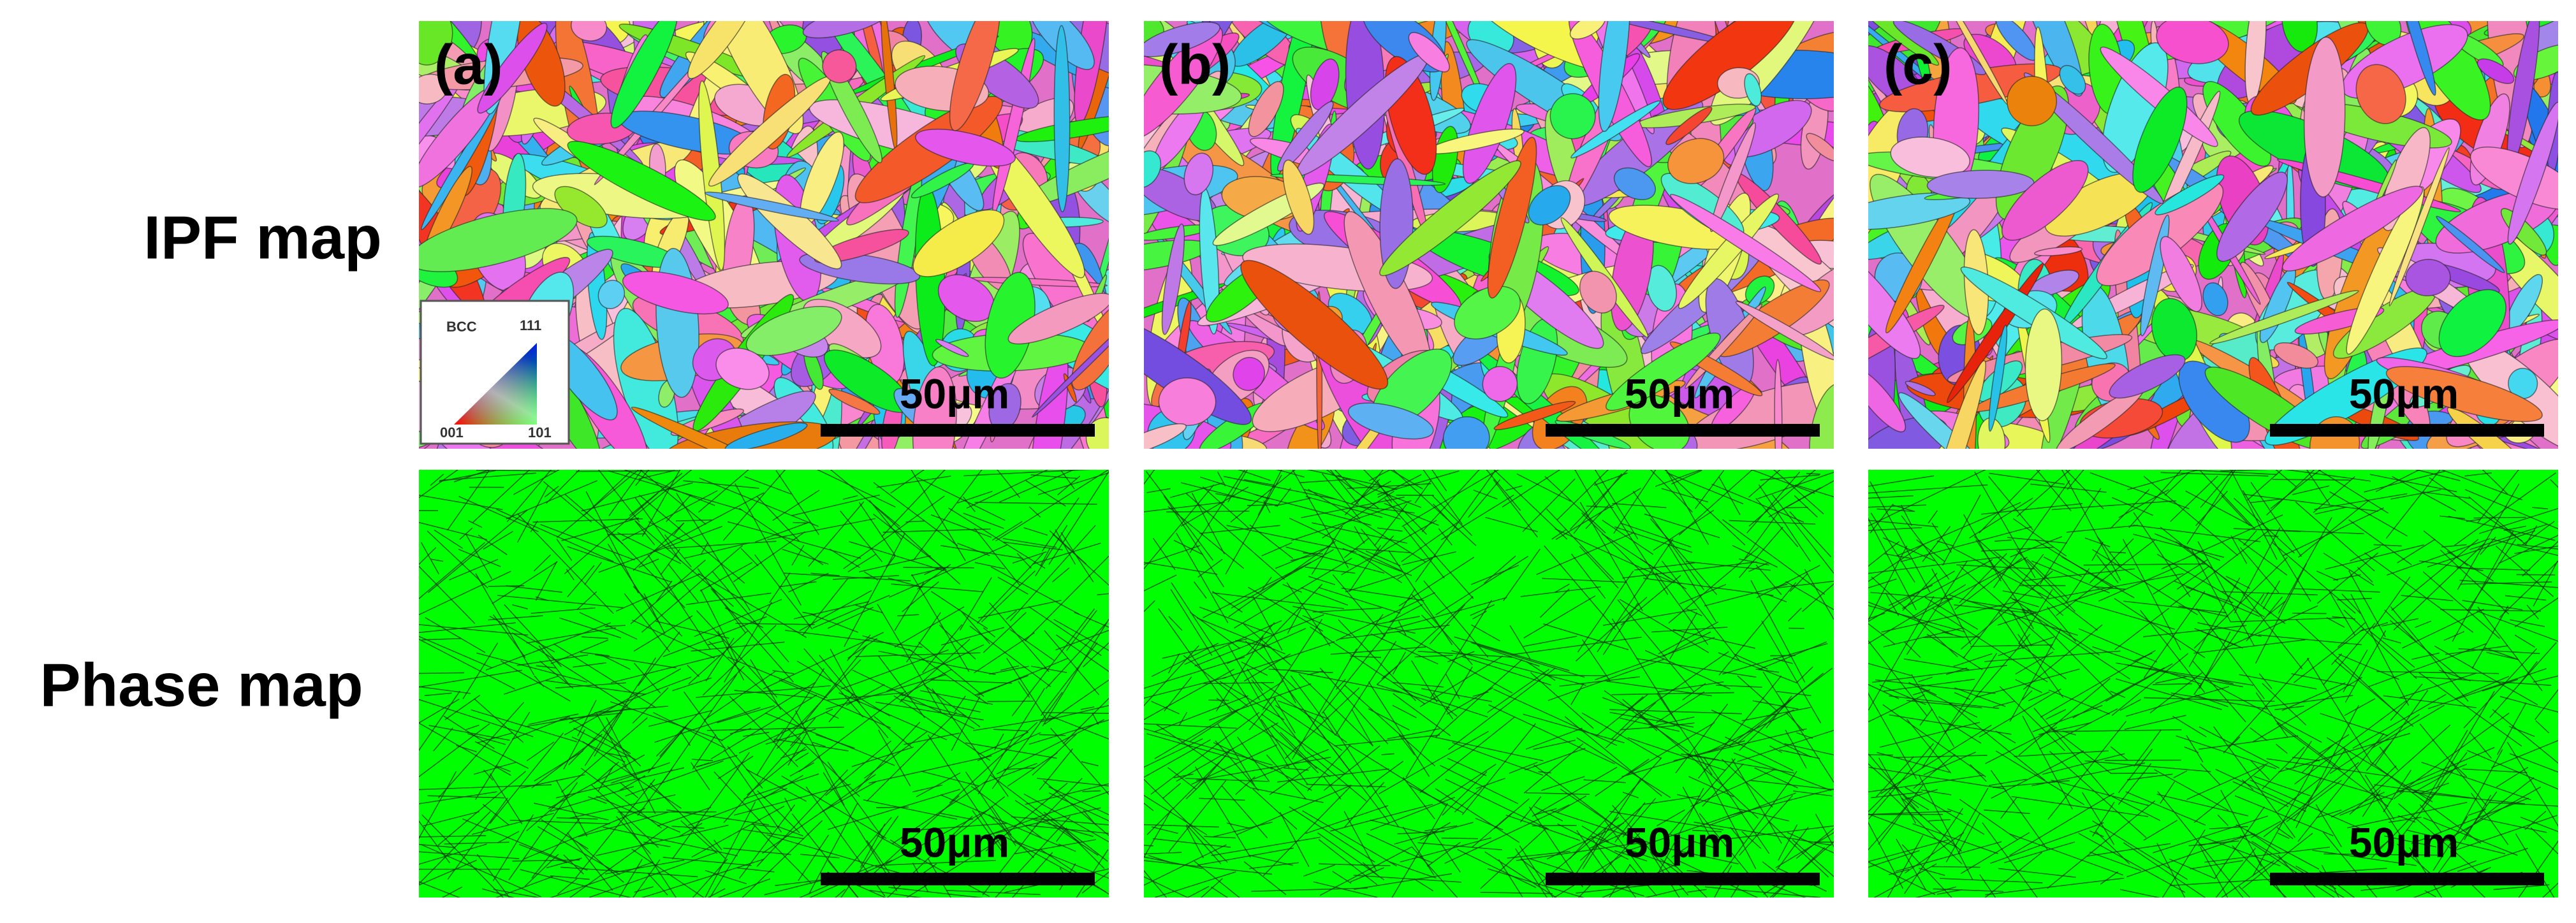 The height and width of the screenshot is (923, 2576). Describe the element at coordinates (1918, 64) in the screenshot. I see `panel-label: (c)` at that location.